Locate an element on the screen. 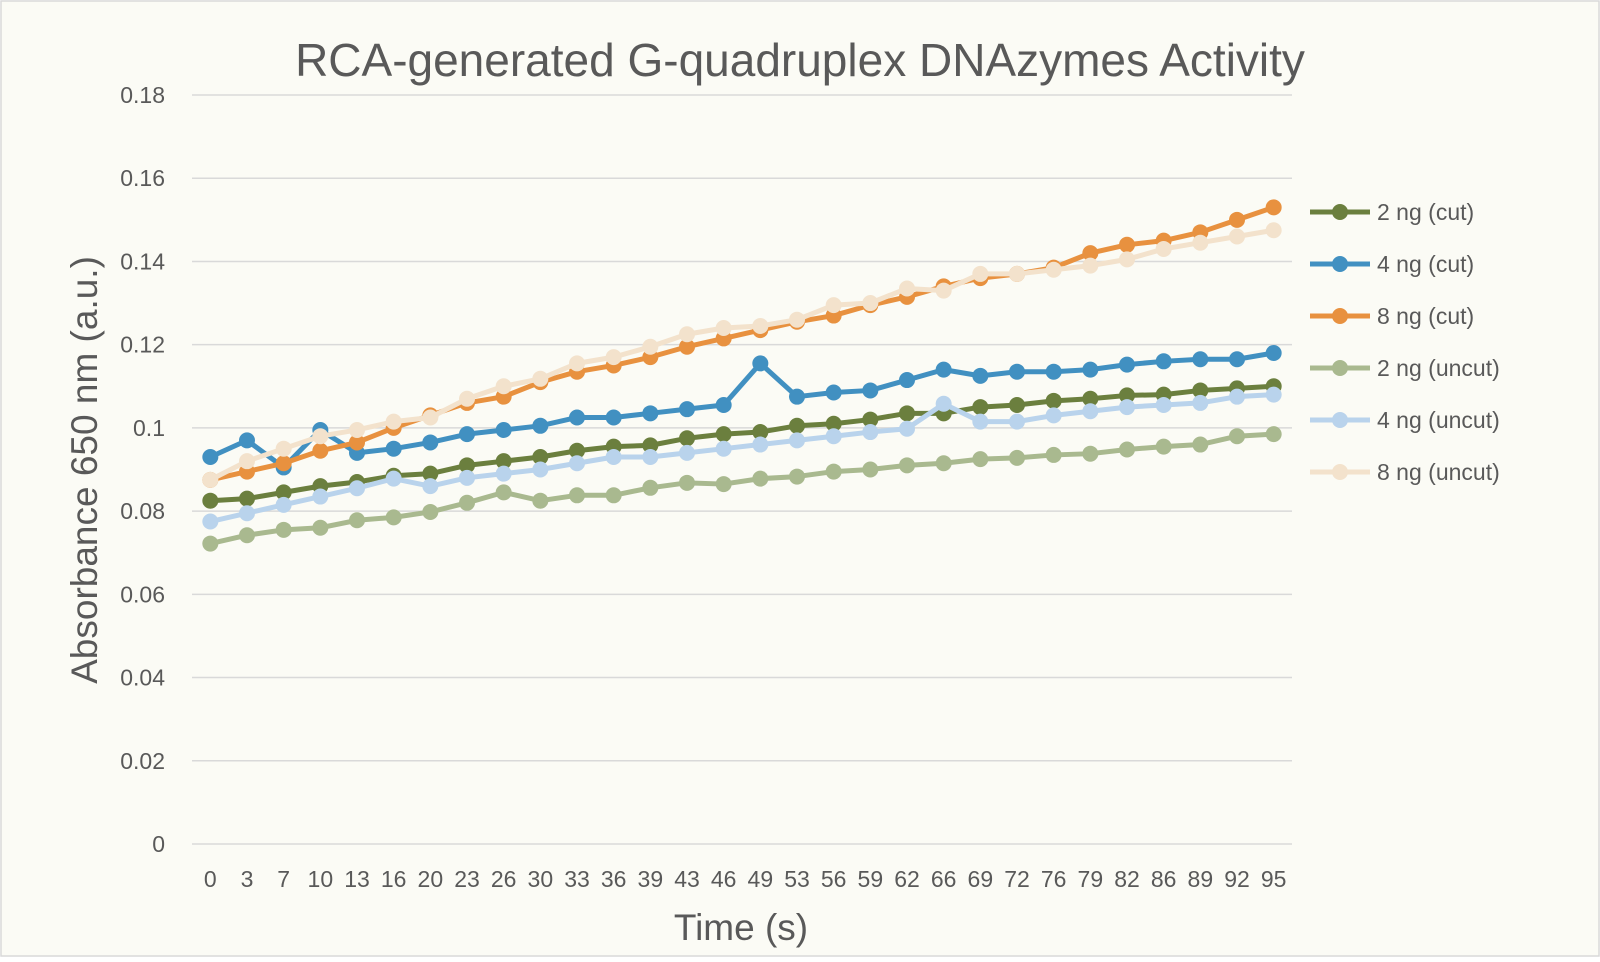  legend-item: 2 ng (cut) is located at coordinates (1392, 212).